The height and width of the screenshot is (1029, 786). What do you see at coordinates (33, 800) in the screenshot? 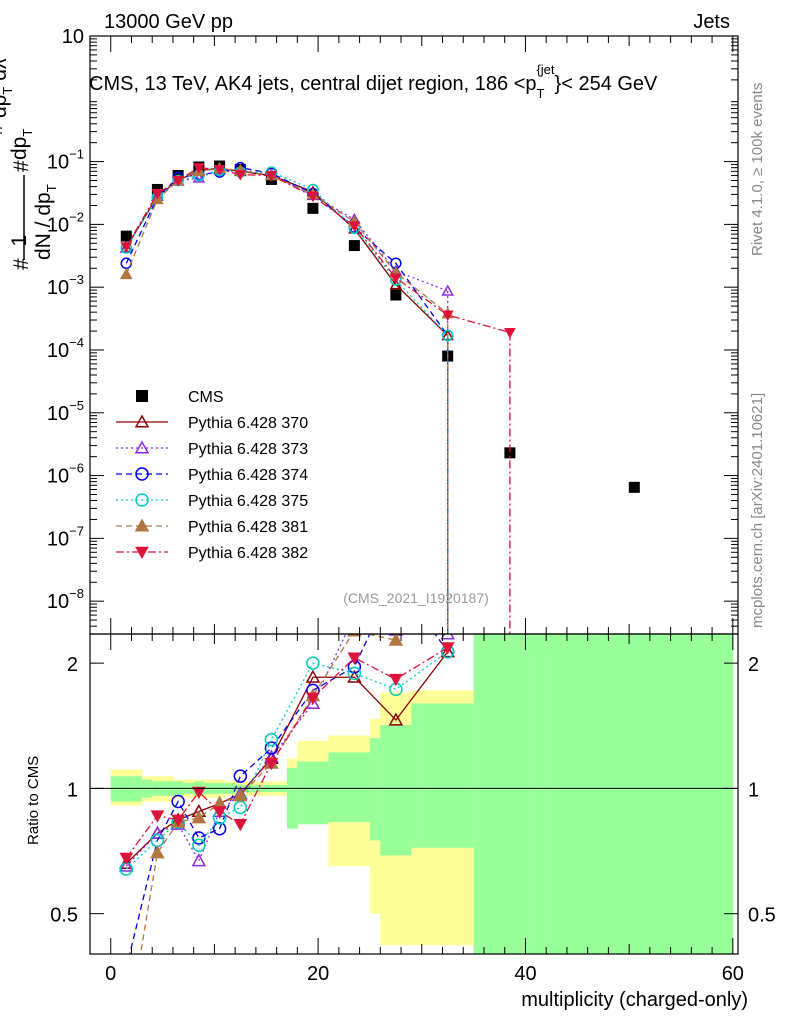
I see `ratio-ylabel: Ratio to CMS` at bounding box center [33, 800].